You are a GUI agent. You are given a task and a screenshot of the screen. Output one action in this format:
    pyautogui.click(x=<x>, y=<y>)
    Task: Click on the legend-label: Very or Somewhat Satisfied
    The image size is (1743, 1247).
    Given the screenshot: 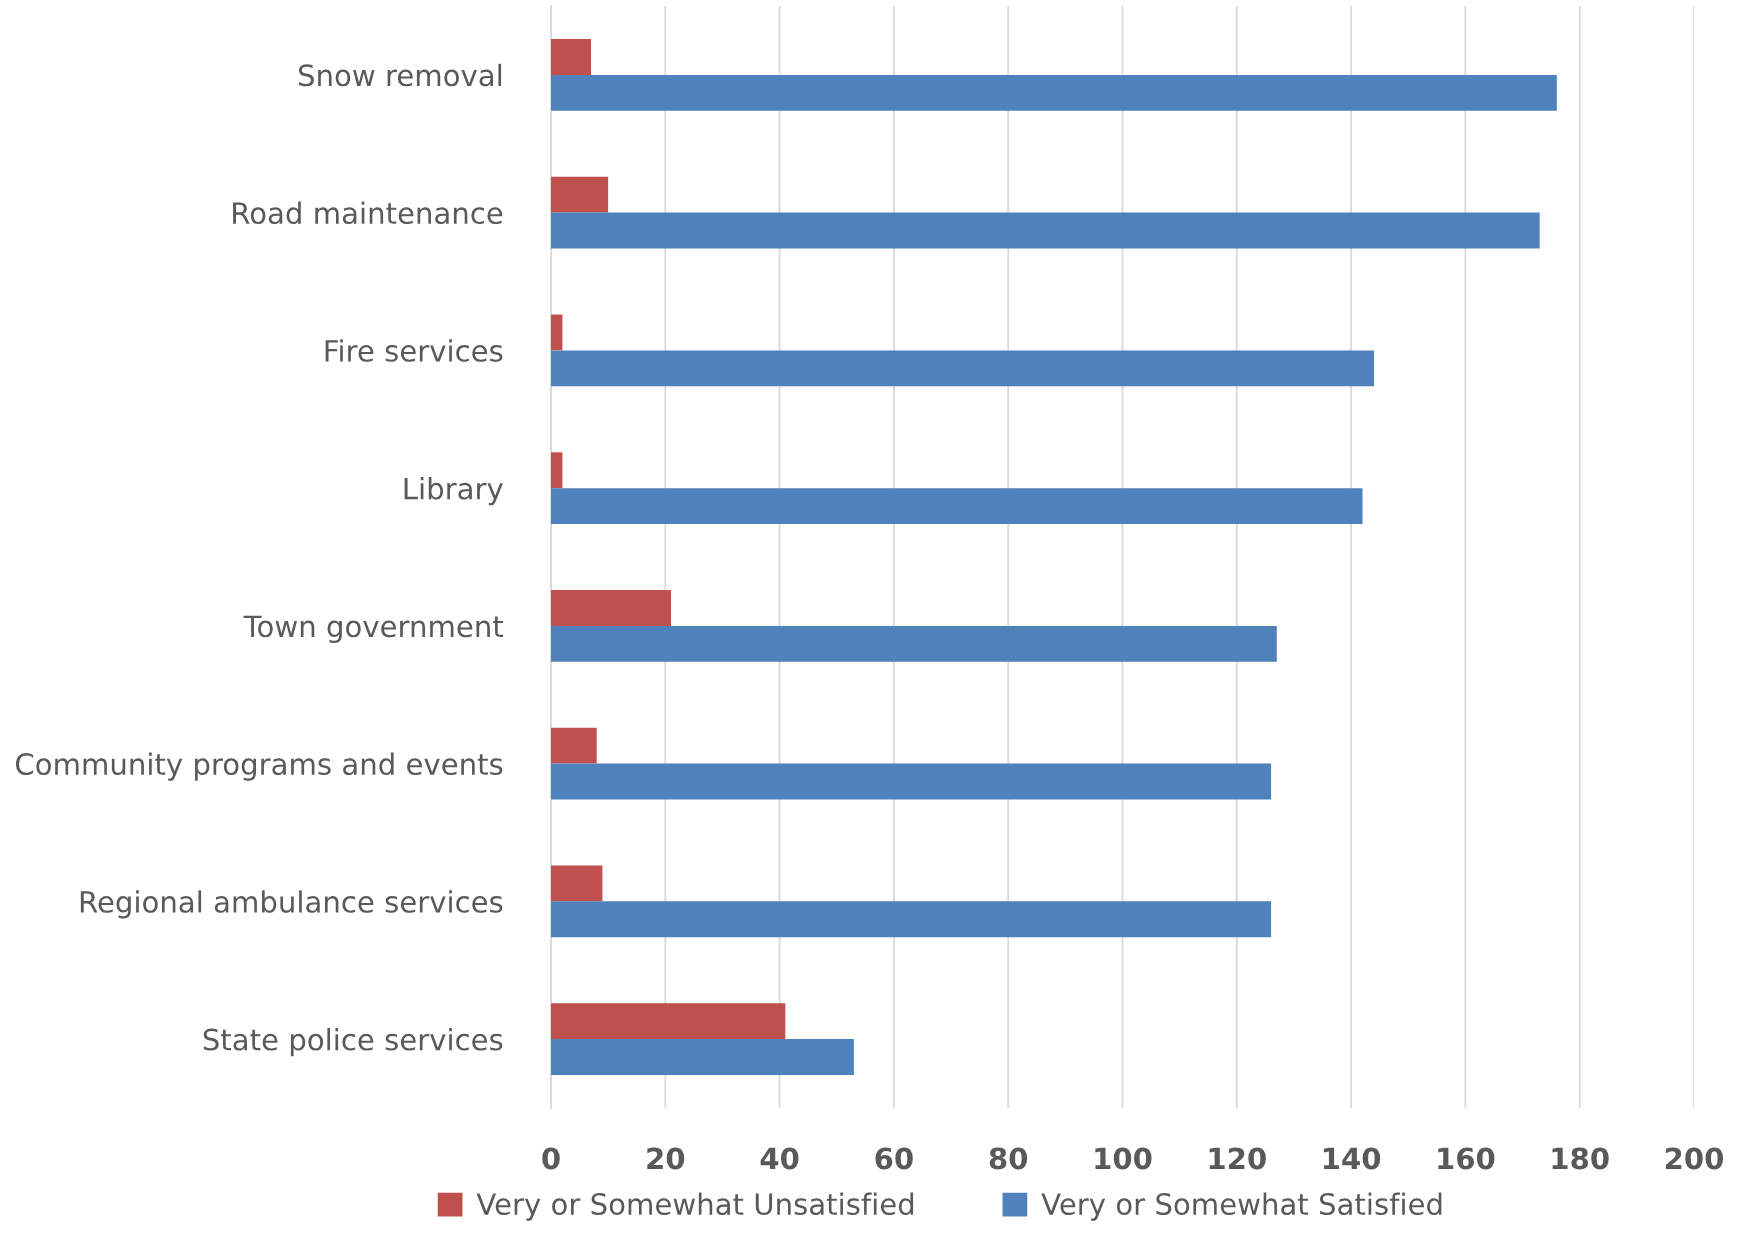 What is the action you would take?
    pyautogui.click(x=1241, y=1206)
    